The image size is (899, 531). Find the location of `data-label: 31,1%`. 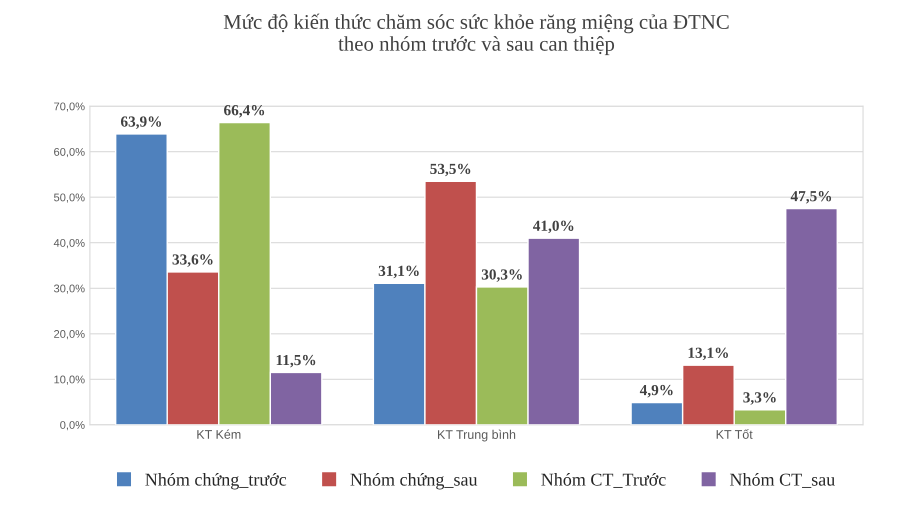

data-label: 31,1% is located at coordinates (398, 272).